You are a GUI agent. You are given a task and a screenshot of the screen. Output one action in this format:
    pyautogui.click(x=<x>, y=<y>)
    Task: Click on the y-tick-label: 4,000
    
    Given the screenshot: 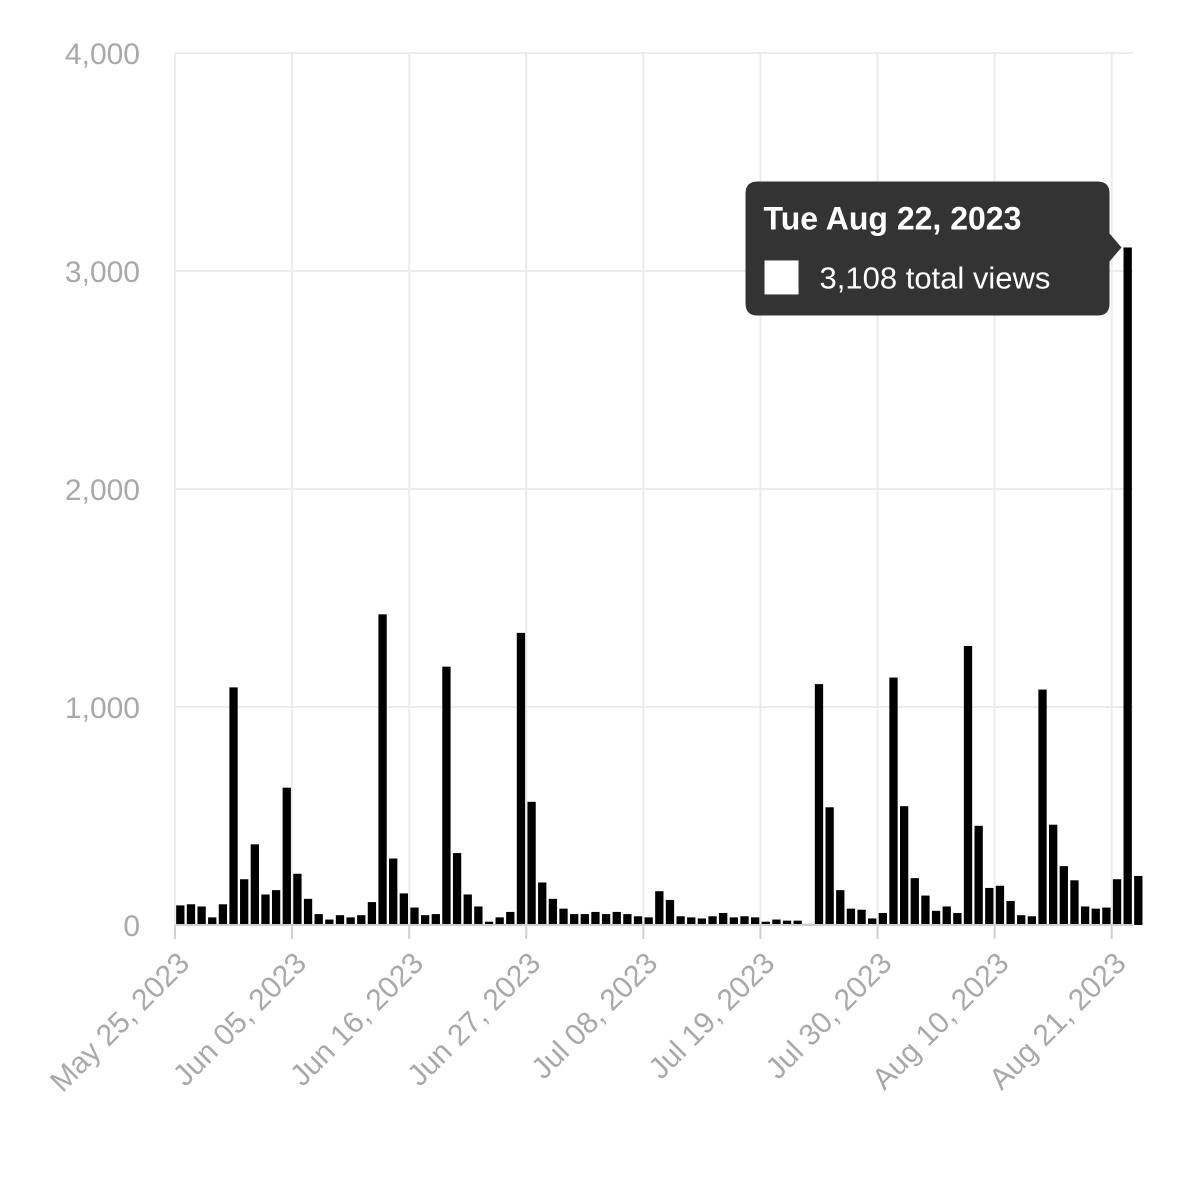 What is the action you would take?
    pyautogui.click(x=102, y=54)
    